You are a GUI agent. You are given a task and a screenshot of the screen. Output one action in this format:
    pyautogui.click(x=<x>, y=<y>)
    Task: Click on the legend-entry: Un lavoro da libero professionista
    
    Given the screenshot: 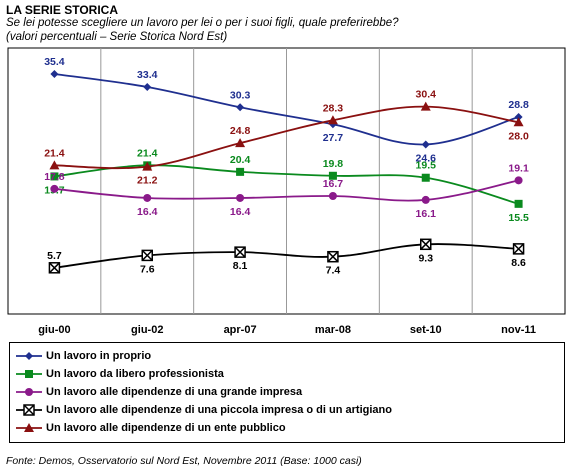 What is the action you would take?
    pyautogui.click(x=290, y=374)
    